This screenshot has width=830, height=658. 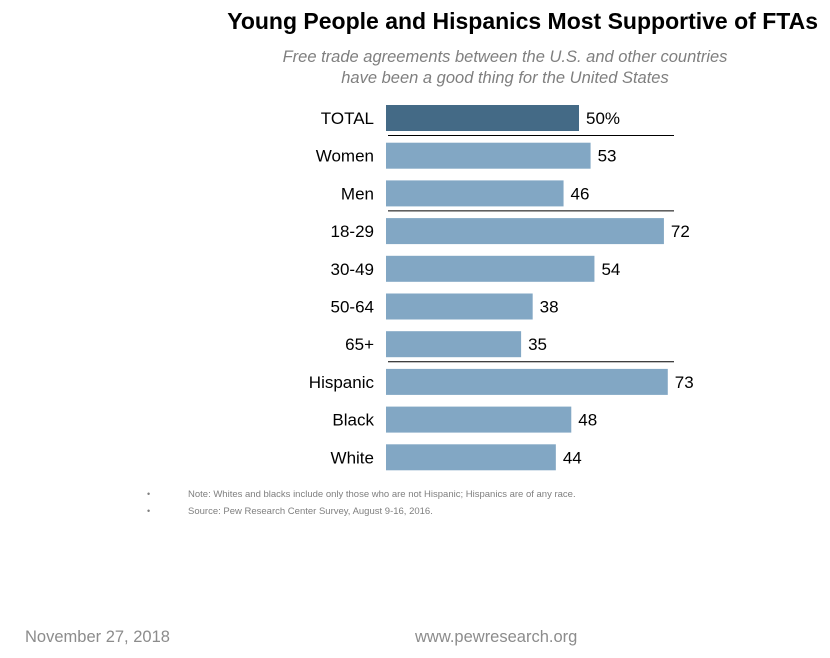 I want to click on footer-date: November 27, 2018, so click(x=97, y=637).